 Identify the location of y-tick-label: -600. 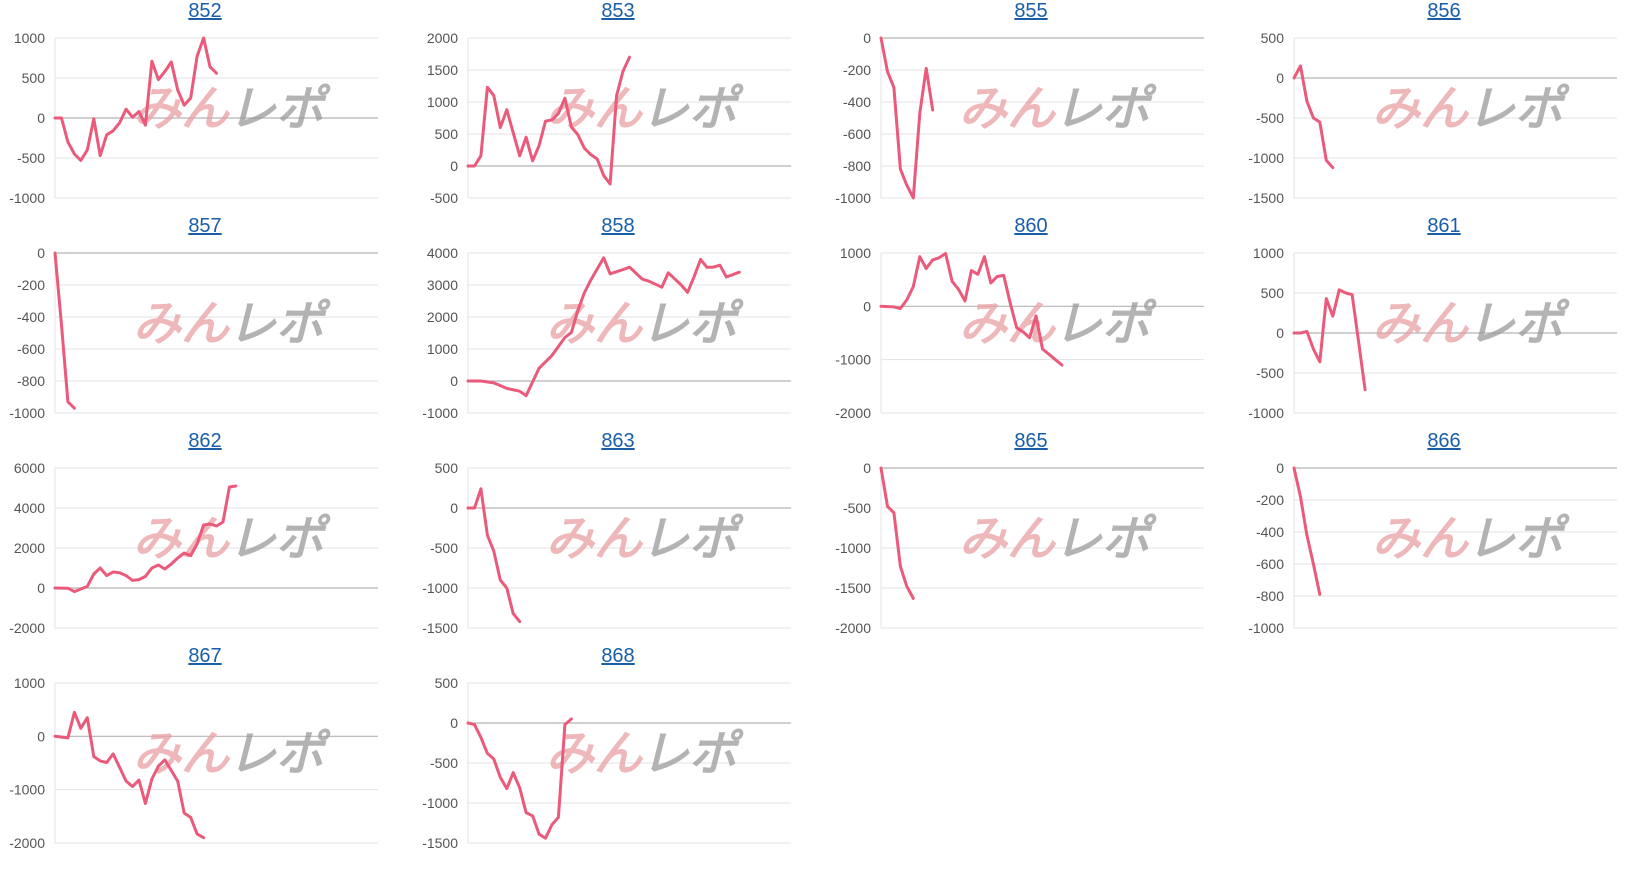
(1270, 564).